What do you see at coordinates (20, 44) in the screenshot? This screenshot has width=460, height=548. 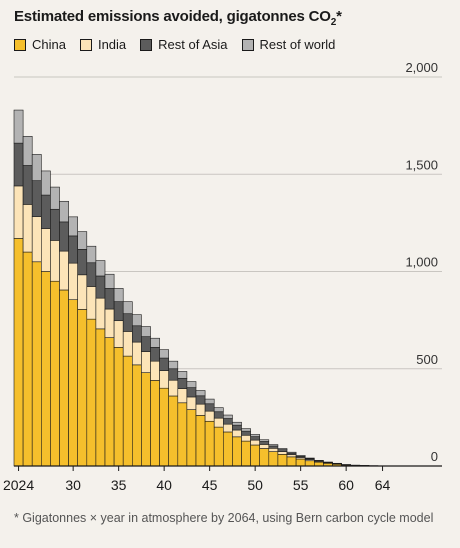 I see `legend-swatch-china` at bounding box center [20, 44].